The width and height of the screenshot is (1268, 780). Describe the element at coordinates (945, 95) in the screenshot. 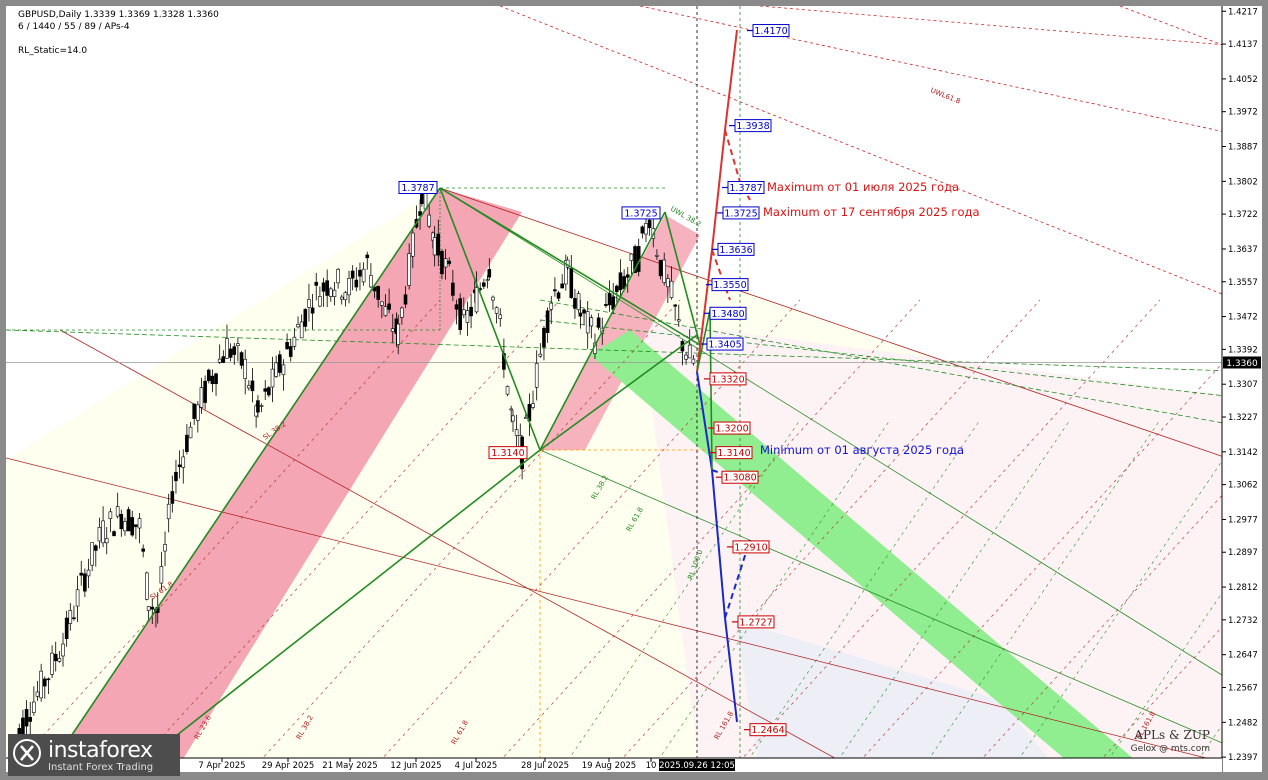

I see `fan-line-label: UWL61.8` at that location.